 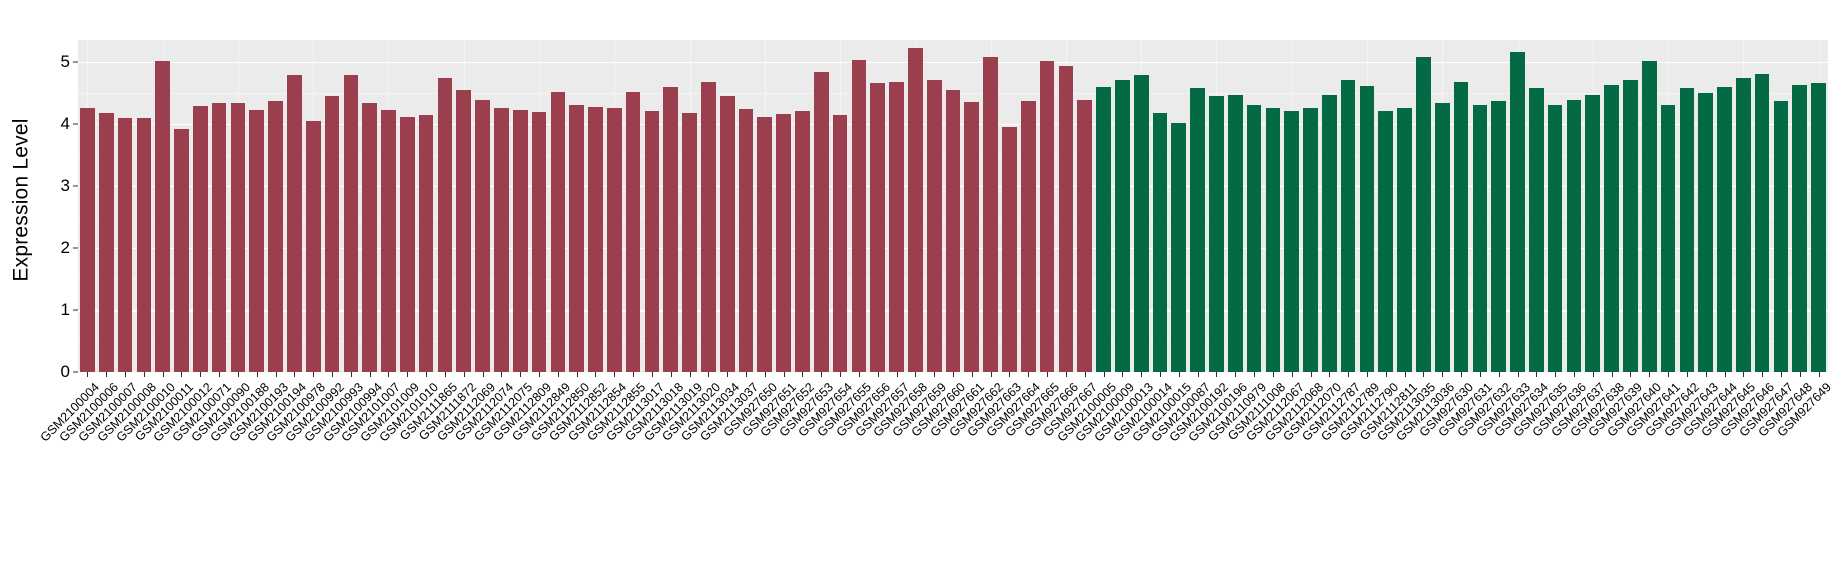 I want to click on y-axis-tick-labels: 0 1 2 3 4 5, so click(x=61, y=210).